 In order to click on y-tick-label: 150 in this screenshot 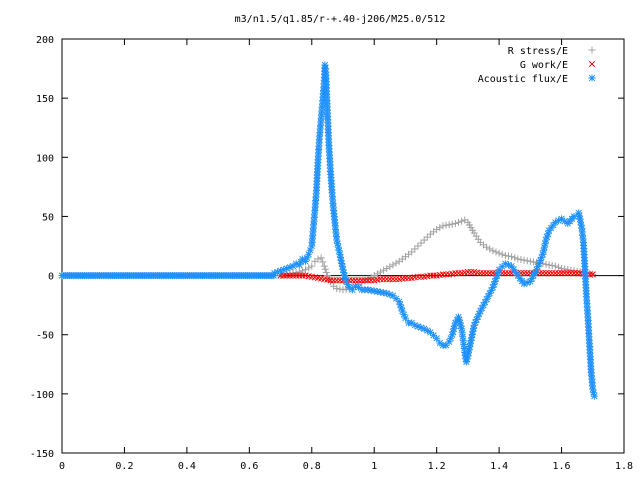, I will do `click(45, 99)`.